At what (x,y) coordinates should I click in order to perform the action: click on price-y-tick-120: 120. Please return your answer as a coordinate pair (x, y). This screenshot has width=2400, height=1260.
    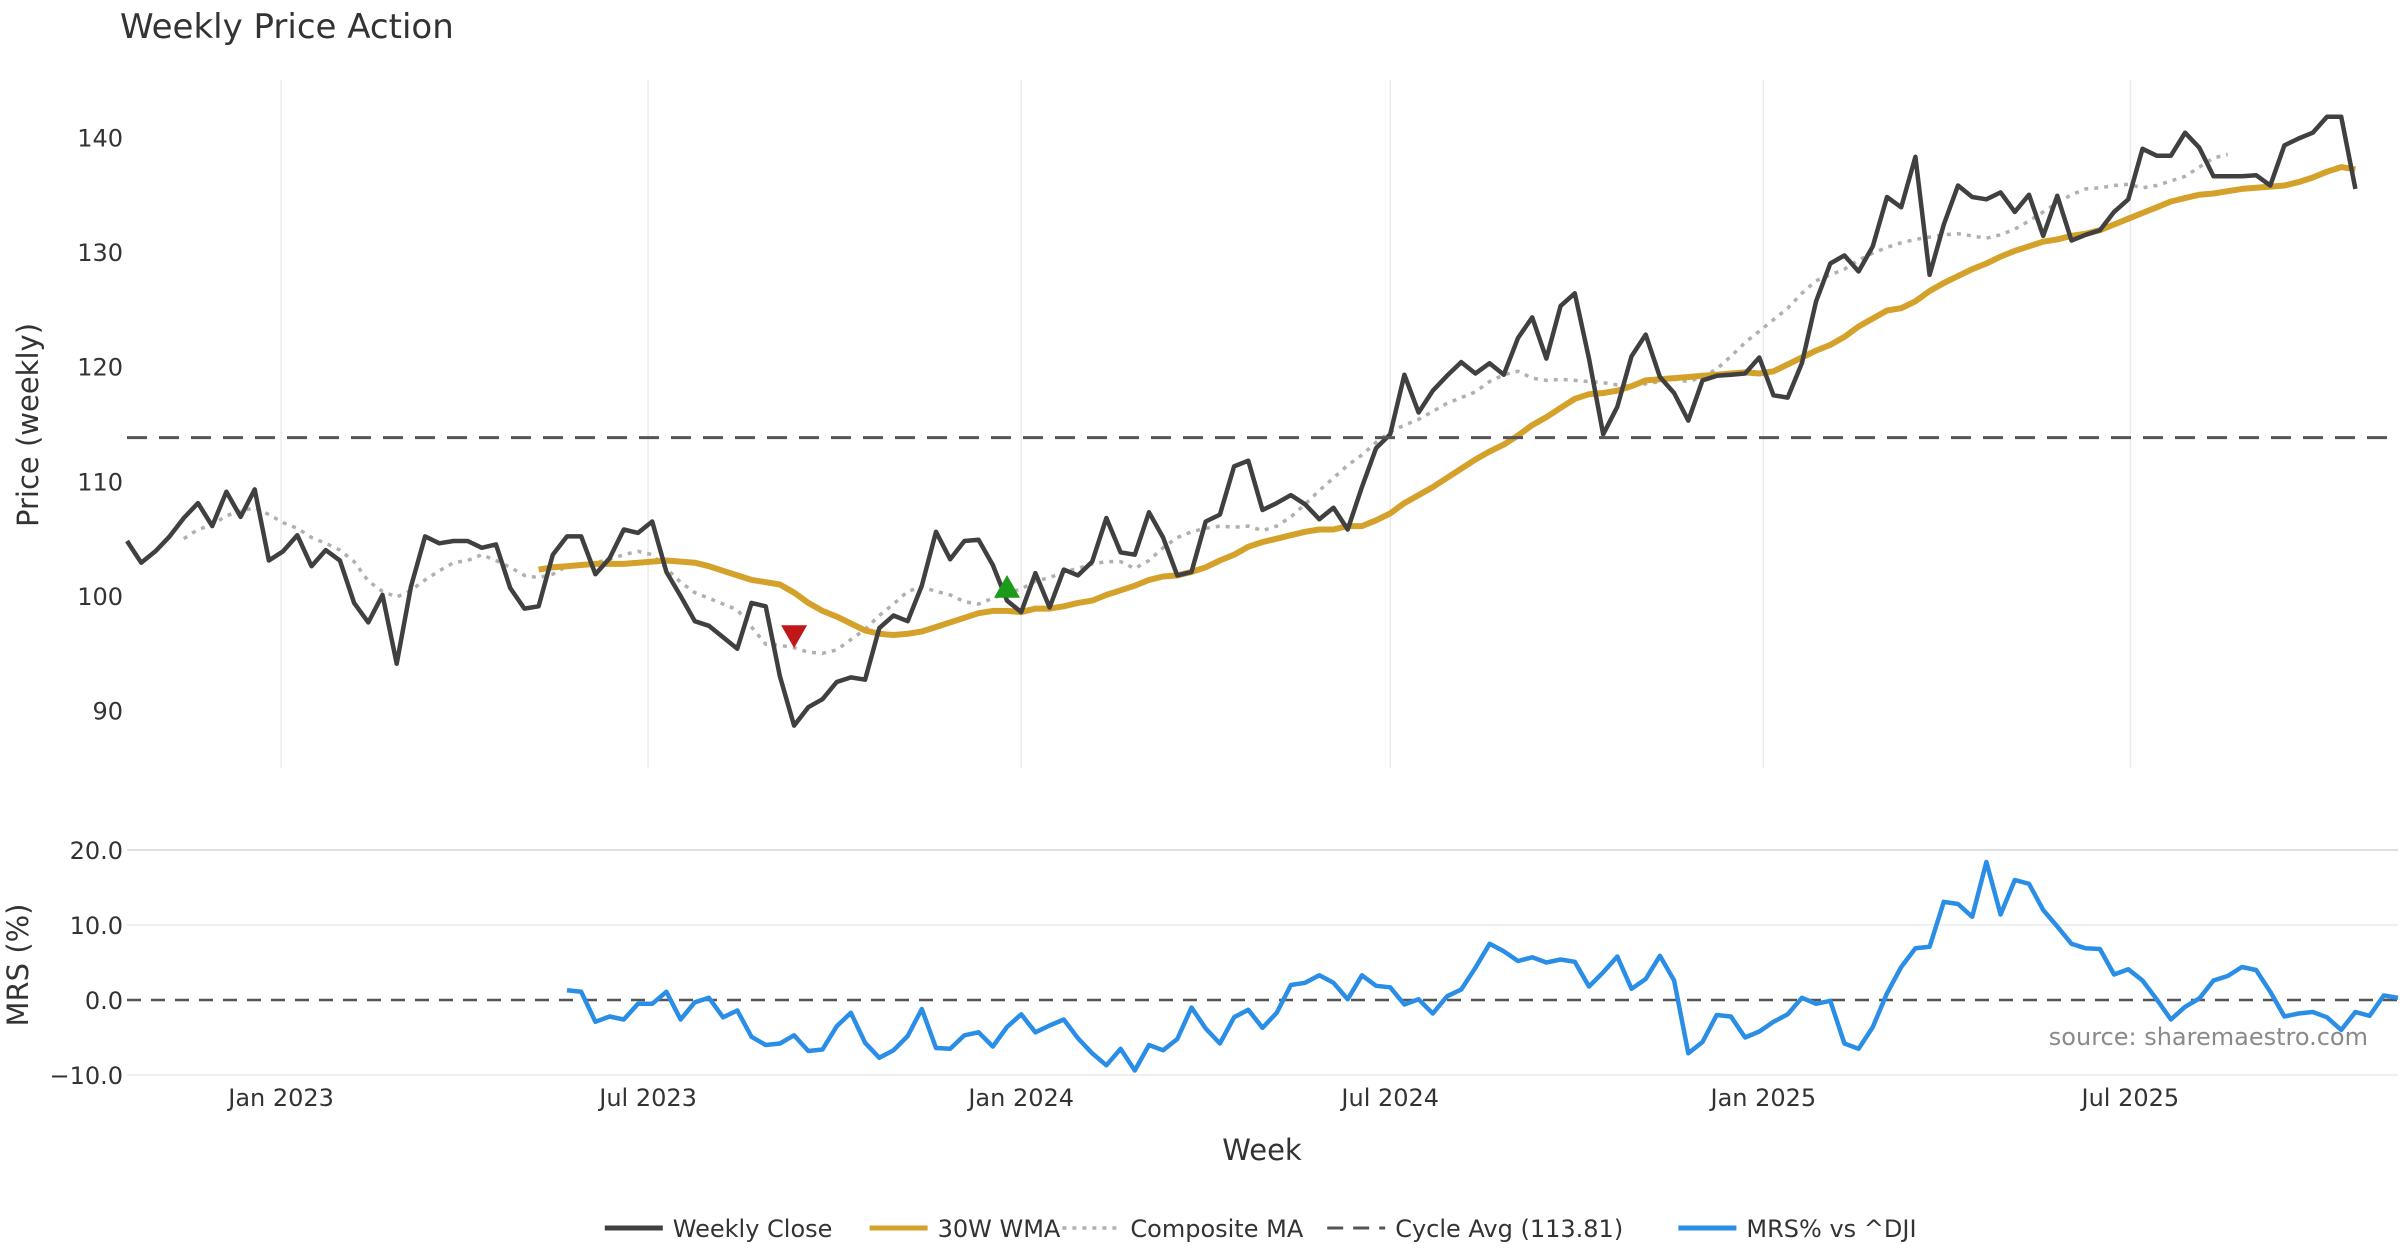
    Looking at the image, I should click on (100, 368).